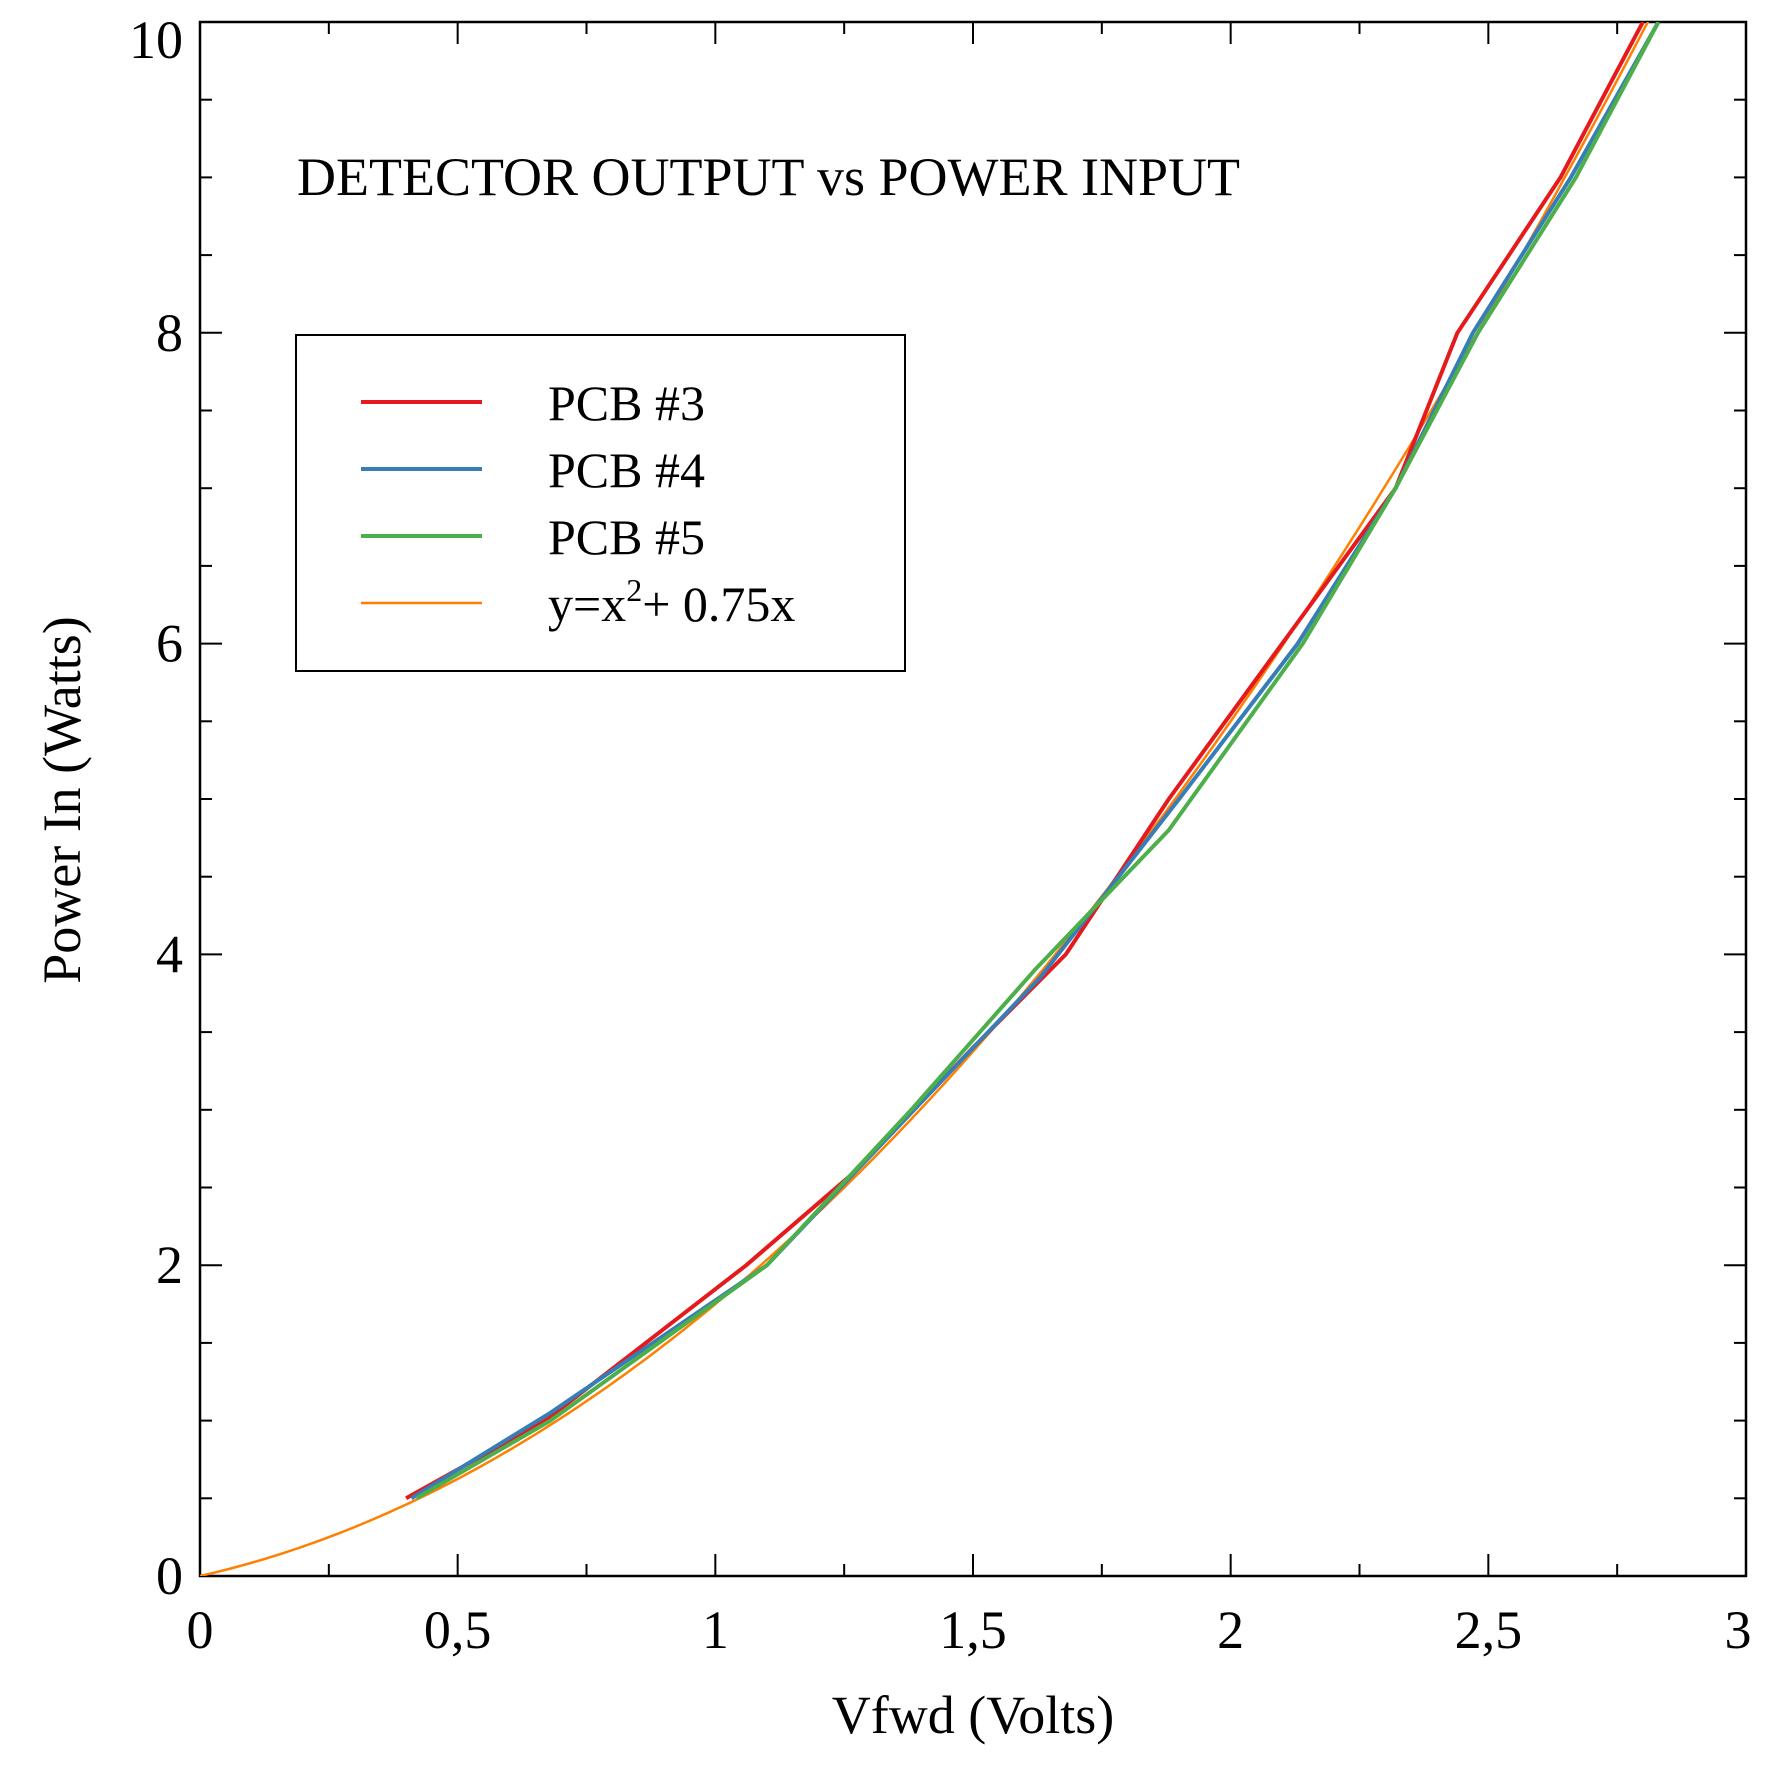  What do you see at coordinates (768, 177) in the screenshot?
I see `chart-title: DETECTOR OUTPUT vs POWER INPUT` at bounding box center [768, 177].